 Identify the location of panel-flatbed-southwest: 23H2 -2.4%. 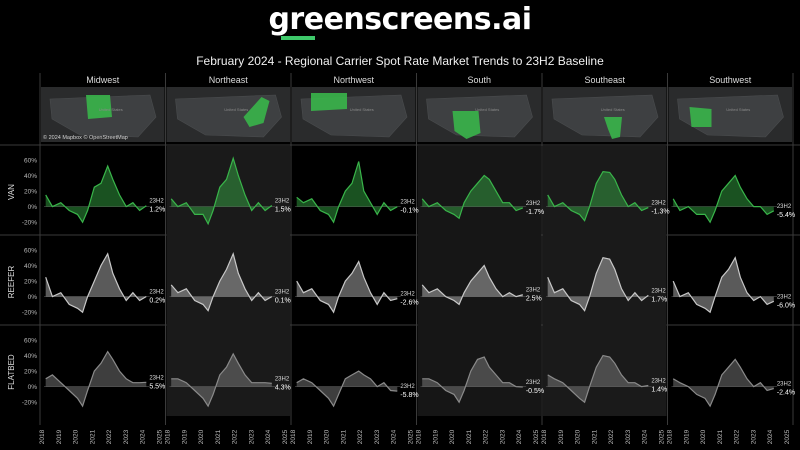
(733, 383).